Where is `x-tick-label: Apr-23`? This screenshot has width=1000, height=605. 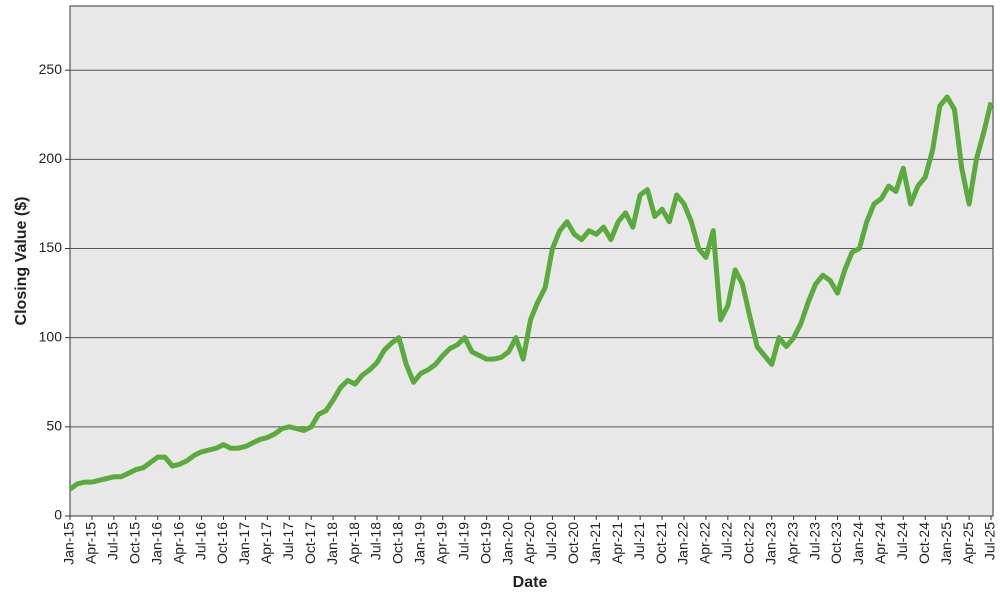
x-tick-label: Apr-23 is located at coordinates (792, 543).